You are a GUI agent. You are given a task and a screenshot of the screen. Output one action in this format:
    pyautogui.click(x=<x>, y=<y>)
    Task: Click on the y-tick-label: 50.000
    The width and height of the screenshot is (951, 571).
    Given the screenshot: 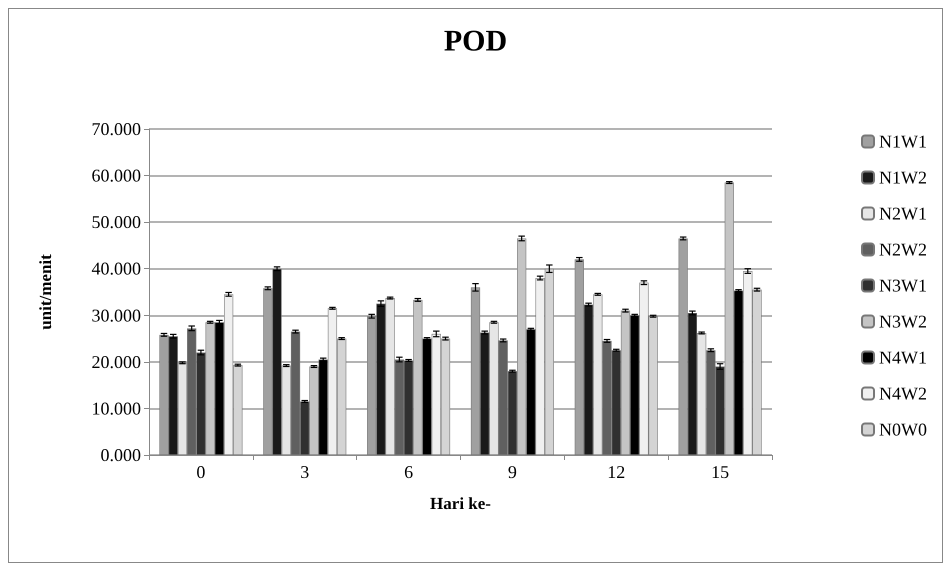 What is the action you would take?
    pyautogui.click(x=116, y=222)
    